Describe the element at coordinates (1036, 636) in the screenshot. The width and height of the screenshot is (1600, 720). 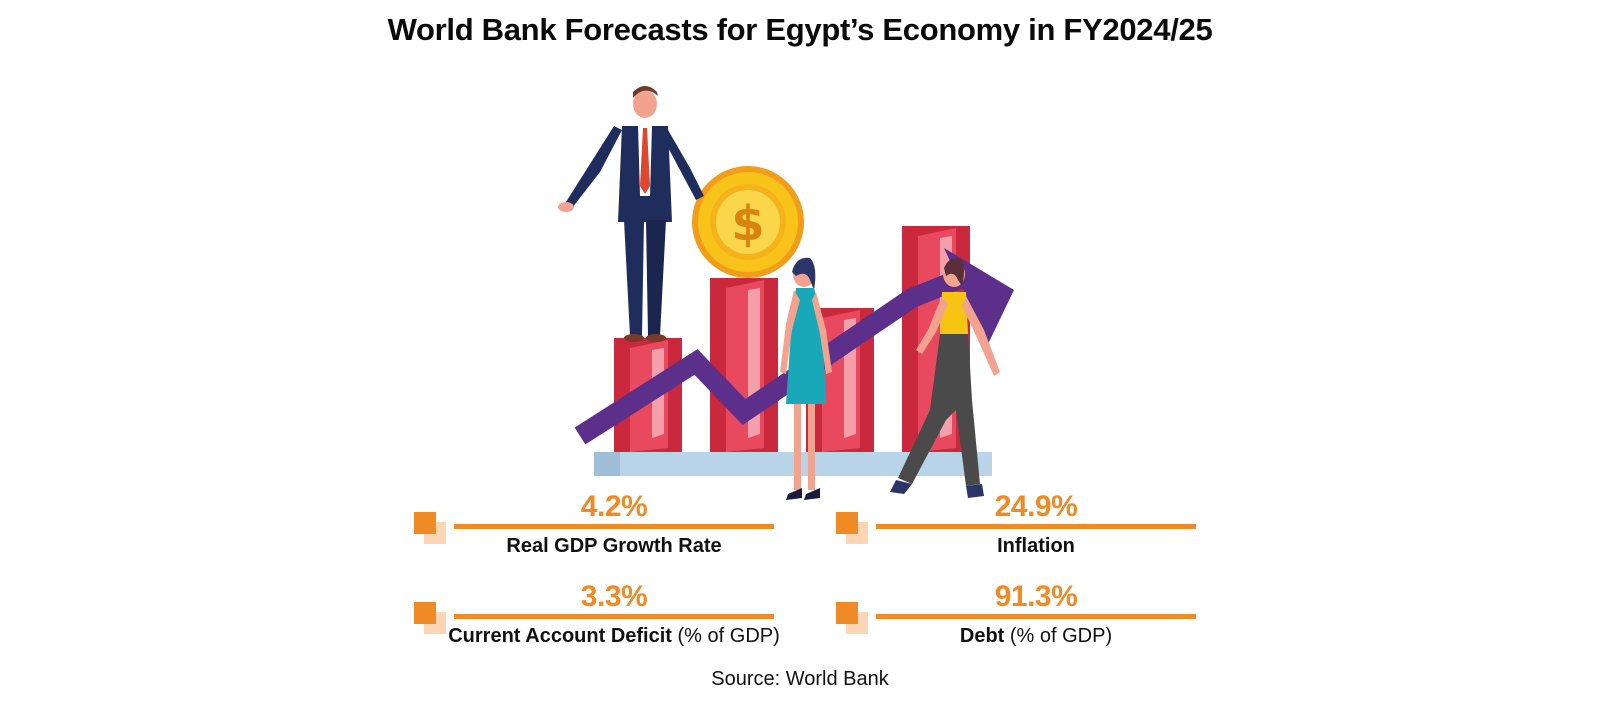
I see `stat-label: Debt (% of GDP)` at that location.